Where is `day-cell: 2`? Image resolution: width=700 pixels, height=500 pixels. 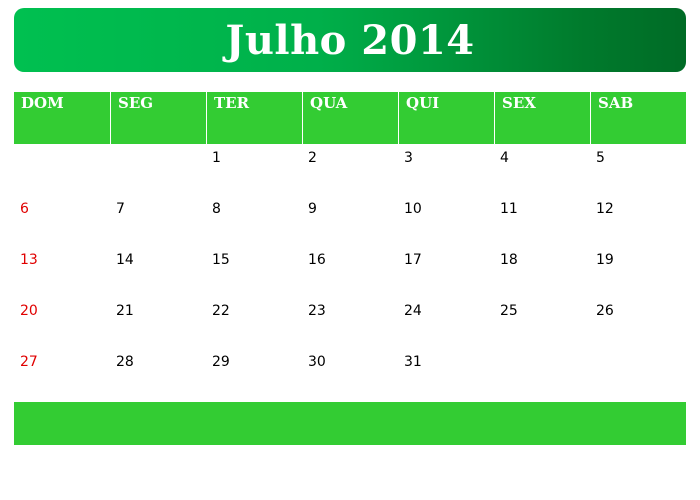
day-cell: 2 is located at coordinates (312, 158).